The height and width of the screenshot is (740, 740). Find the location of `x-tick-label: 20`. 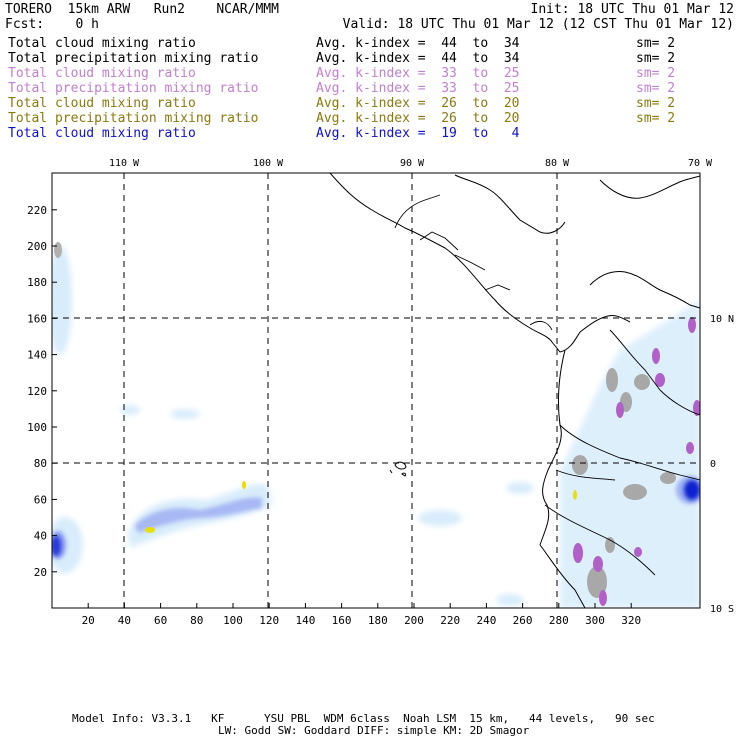

x-tick-label: 20 is located at coordinates (88, 620).